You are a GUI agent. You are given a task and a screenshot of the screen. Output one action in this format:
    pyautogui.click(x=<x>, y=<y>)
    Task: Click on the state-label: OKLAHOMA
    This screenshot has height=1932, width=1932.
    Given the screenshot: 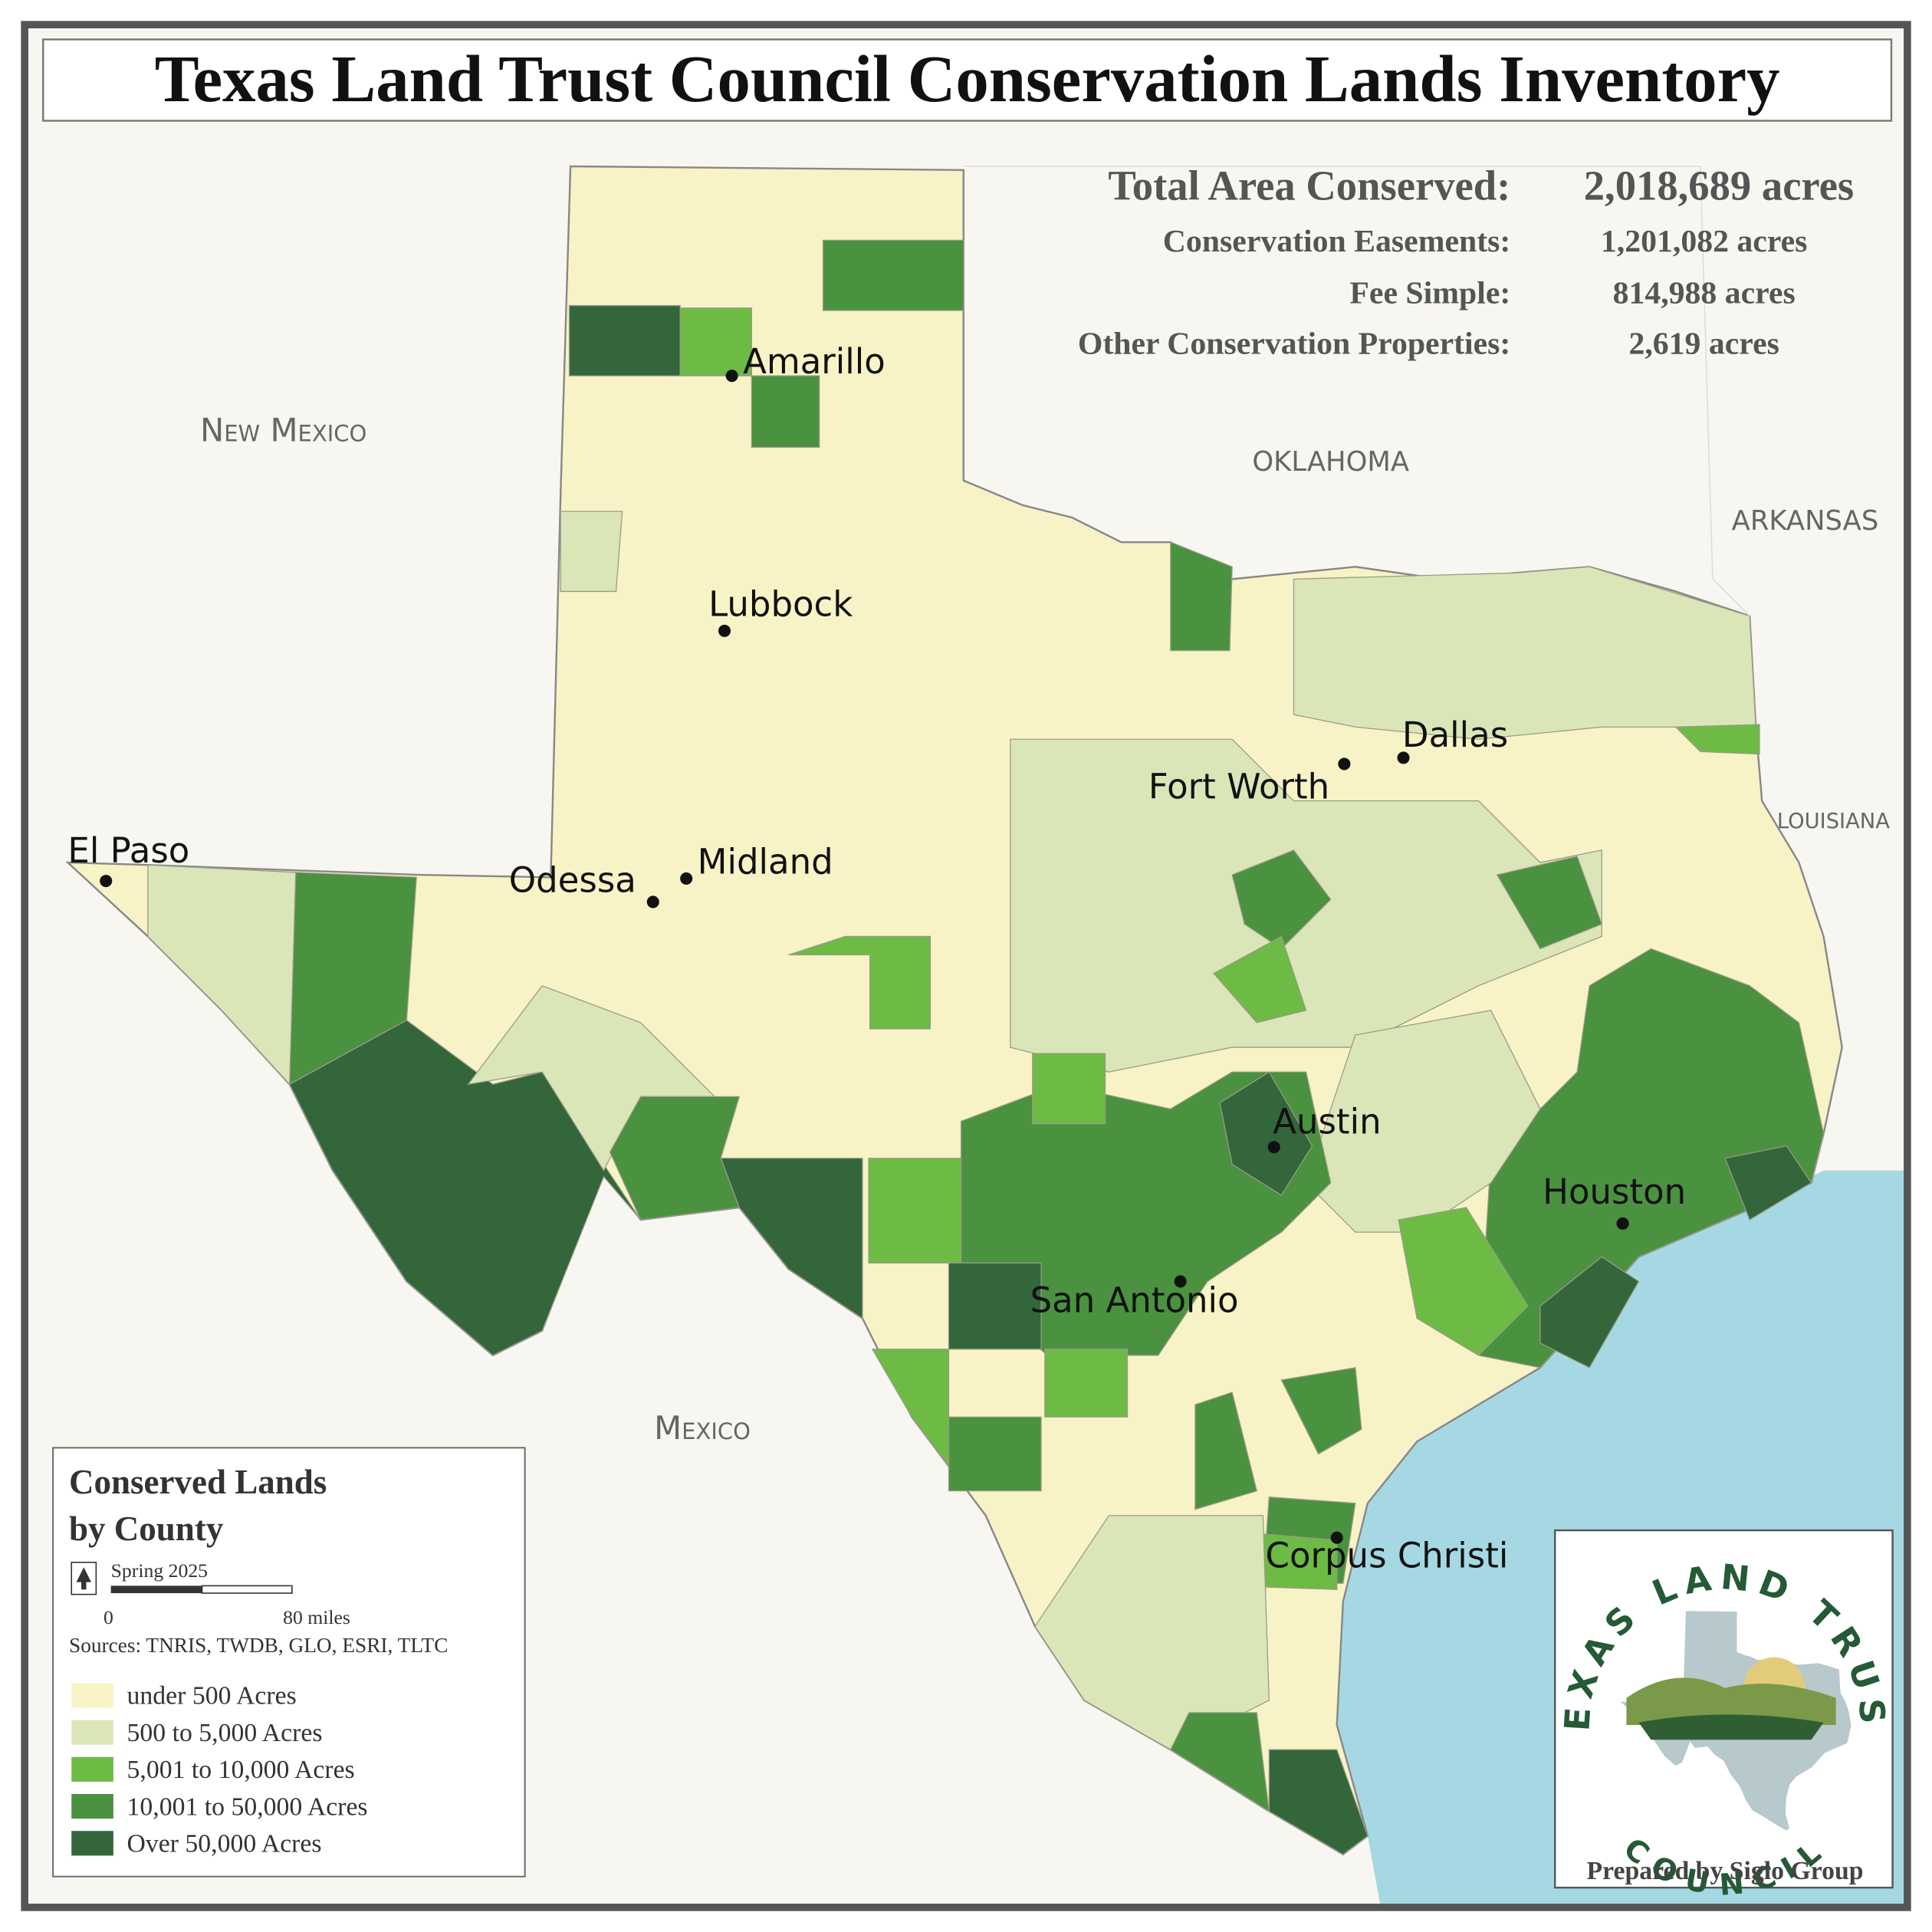 What is the action you would take?
    pyautogui.click(x=1331, y=462)
    